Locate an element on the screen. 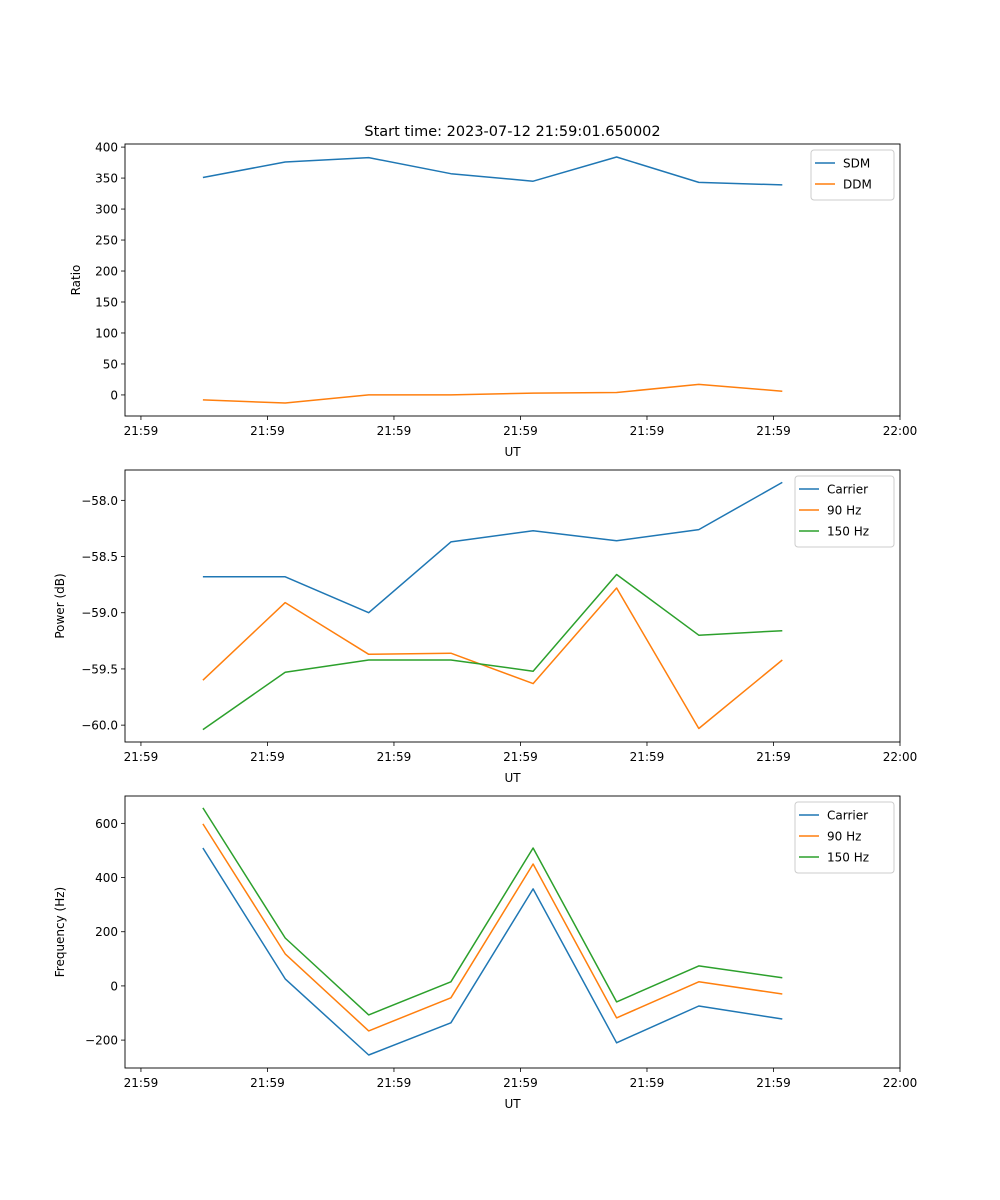 The width and height of the screenshot is (1000, 1200). y-tick-label: 600 is located at coordinates (106, 824).